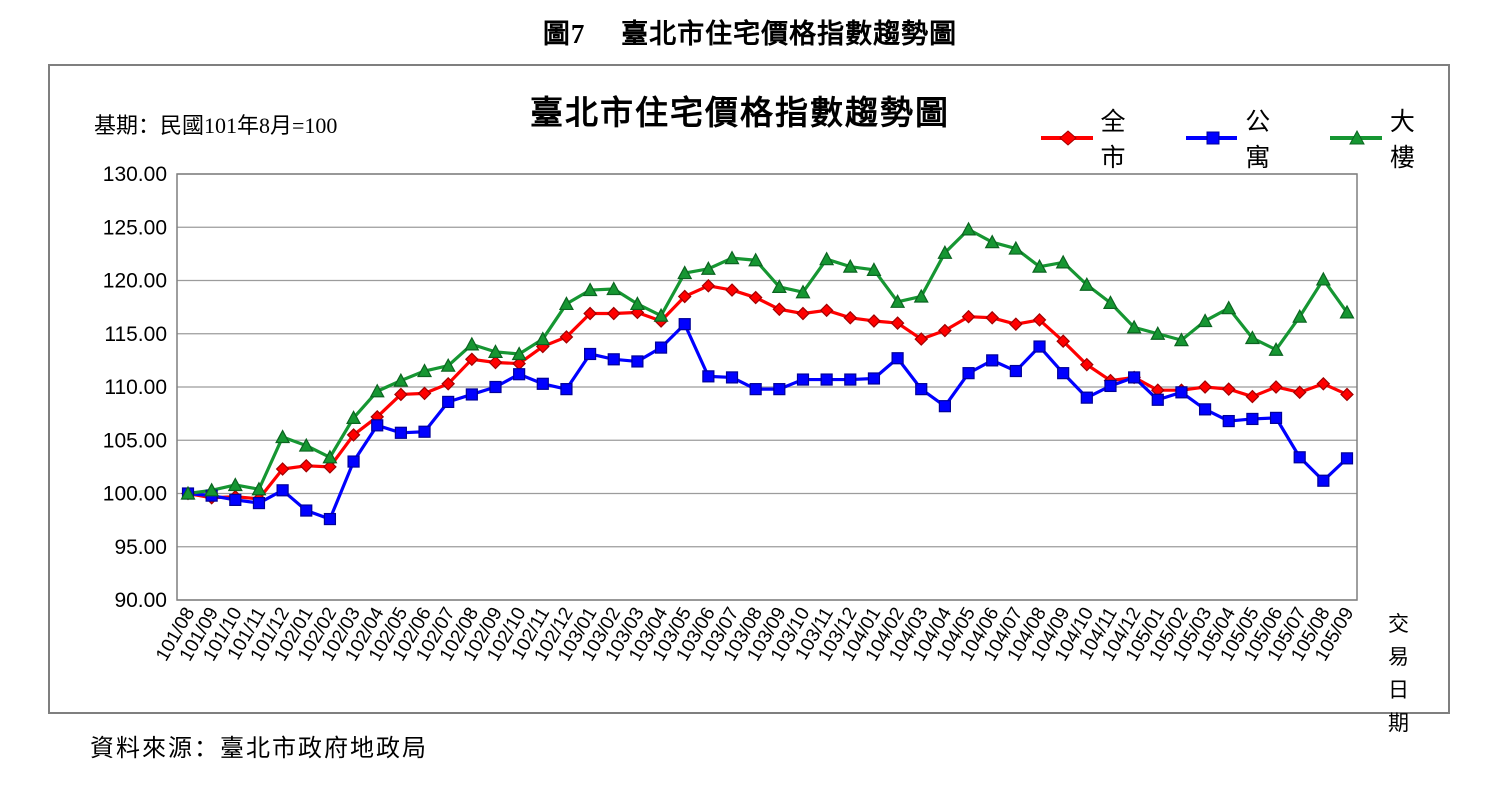  What do you see at coordinates (135, 281) in the screenshot?
I see `y-tick-label: 120.00` at bounding box center [135, 281].